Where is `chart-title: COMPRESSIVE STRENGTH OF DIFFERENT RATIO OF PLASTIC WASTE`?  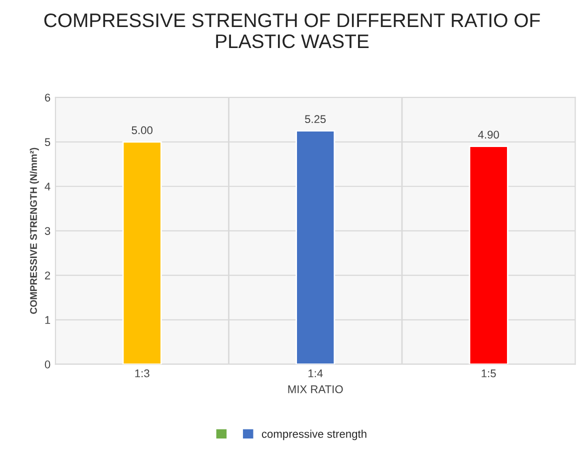
chart-title: COMPRESSIVE STRENGTH OF DIFFERENT RATIO OF PLASTIC WASTE is located at coordinates (292, 30).